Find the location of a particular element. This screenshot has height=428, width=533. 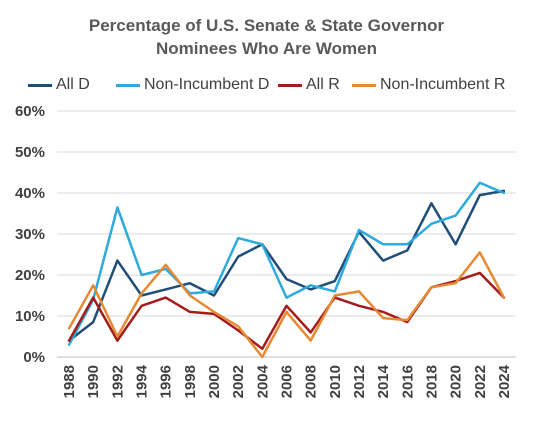

x-tick-label: 1996 is located at coordinates (166, 381).